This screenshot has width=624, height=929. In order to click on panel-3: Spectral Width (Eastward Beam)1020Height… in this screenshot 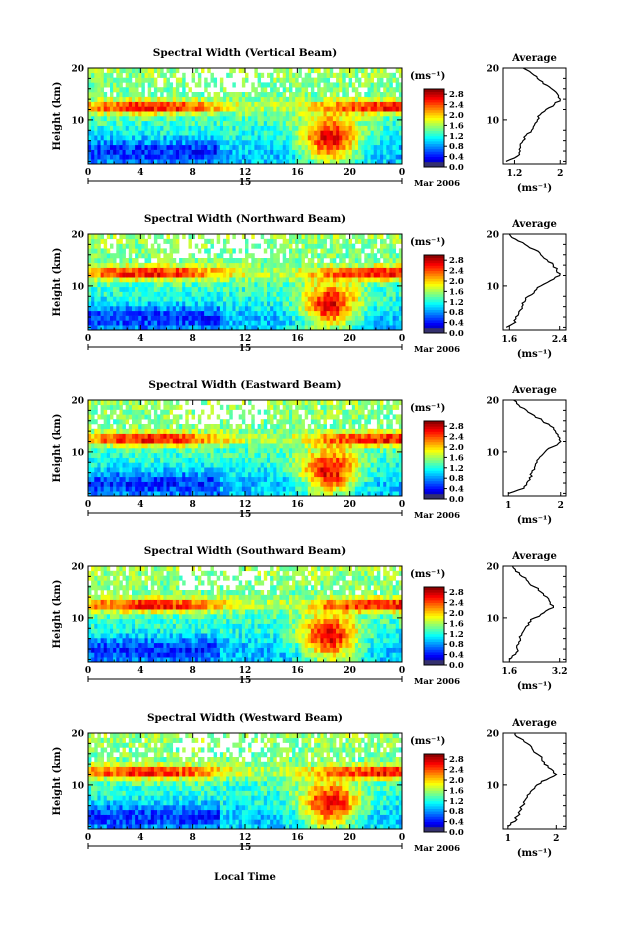, I will do `click(309, 452)`.